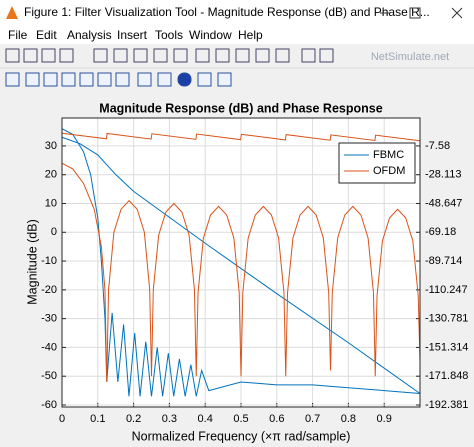  Describe the element at coordinates (46, 35) in the screenshot. I see `menu-item: Edit` at that location.